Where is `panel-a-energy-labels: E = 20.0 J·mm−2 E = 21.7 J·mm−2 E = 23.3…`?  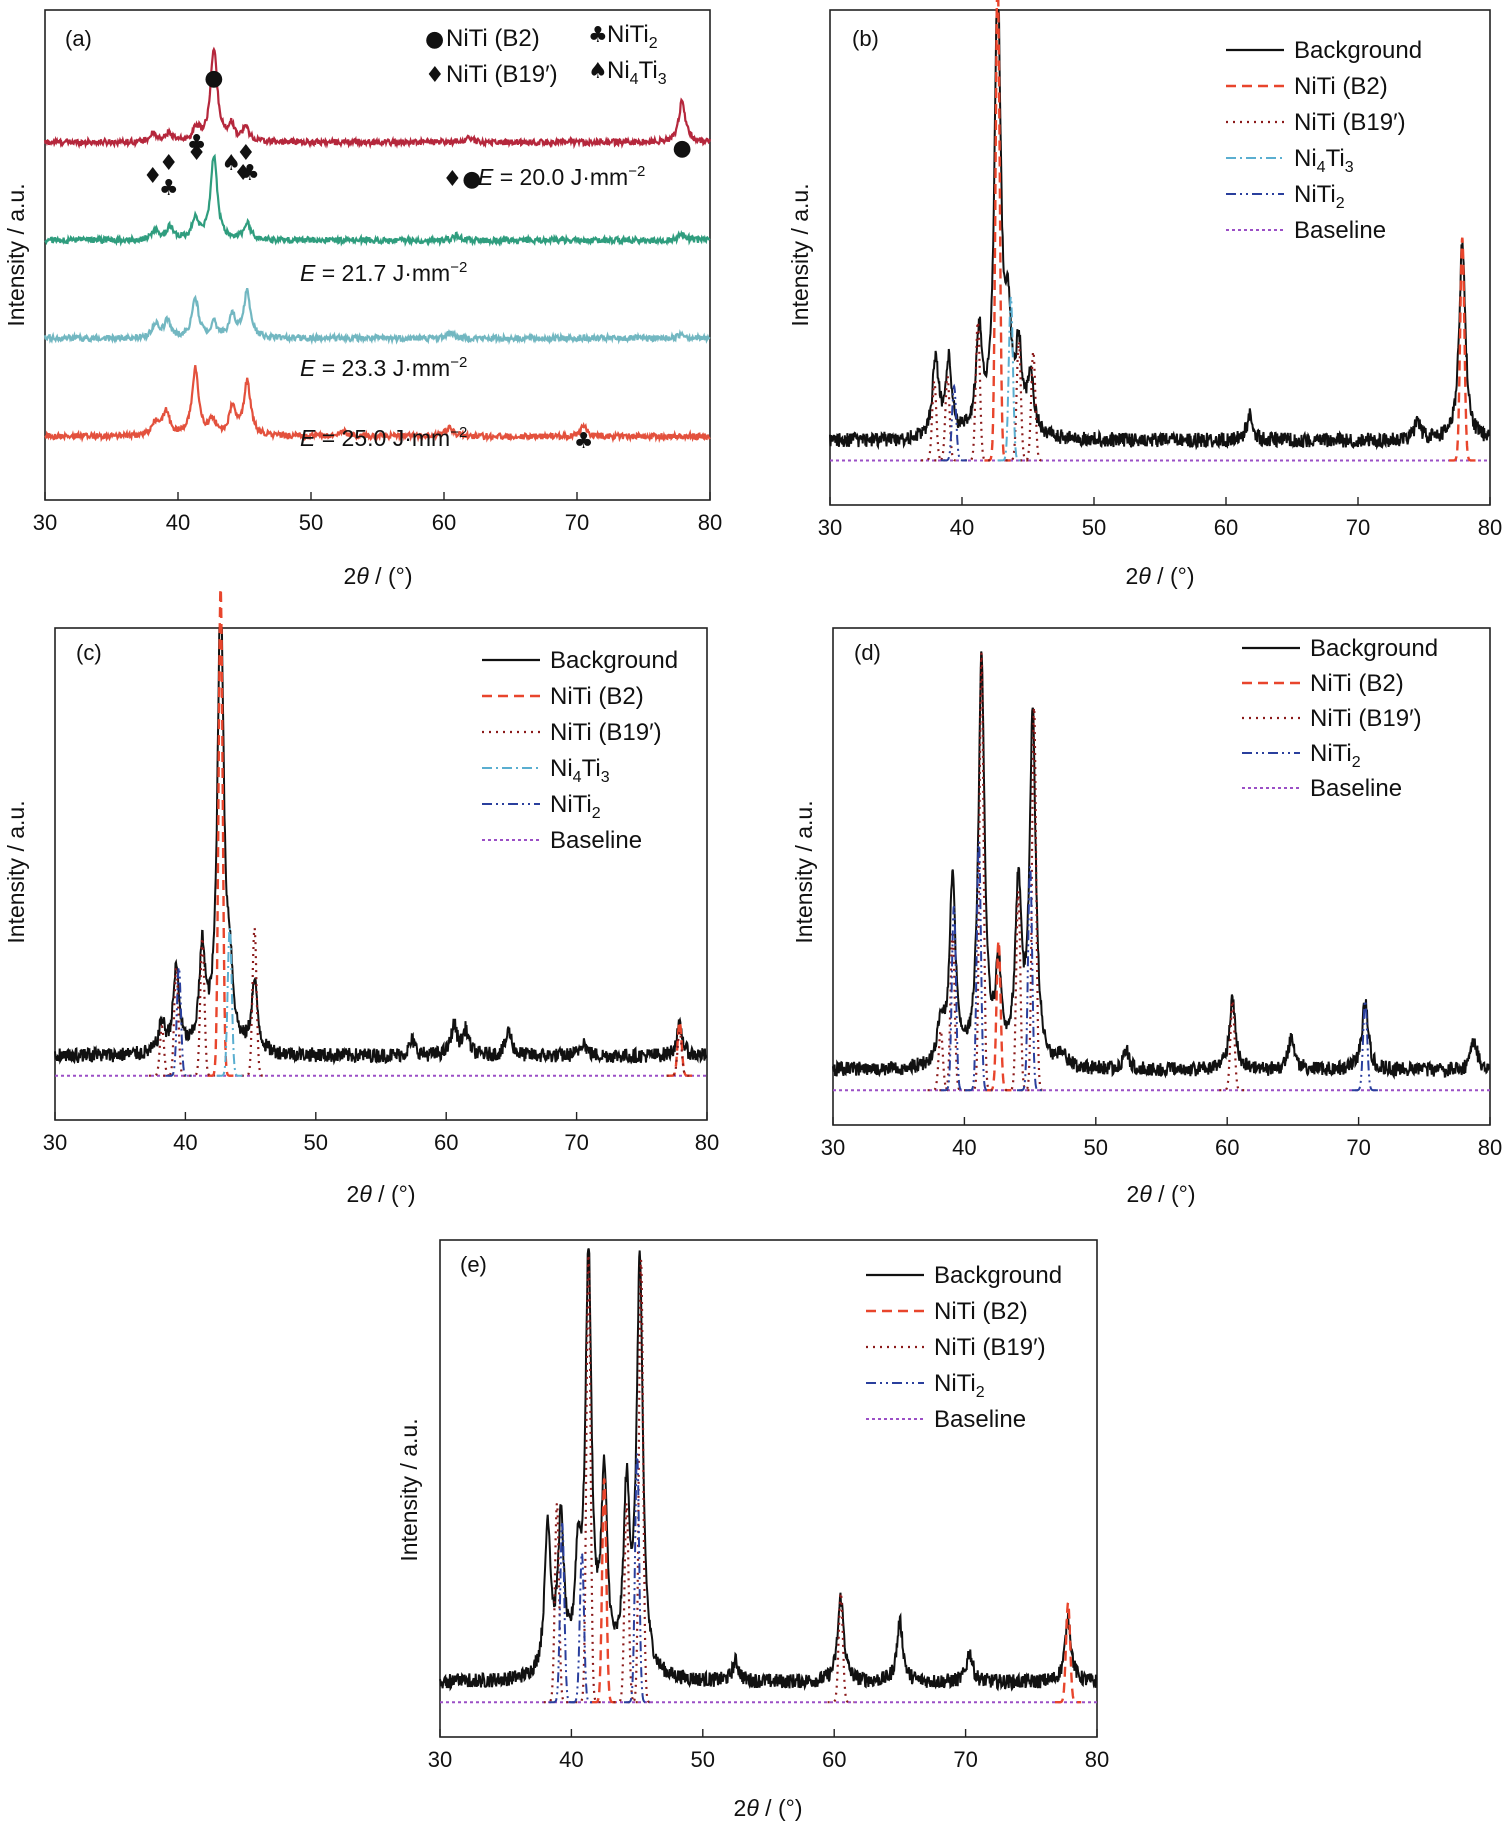
panel-a-energy-labels: E = 20.0 J·mm−2 E = 21.7 J·mm−2 E = 23.3… is located at coordinates (472, 307).